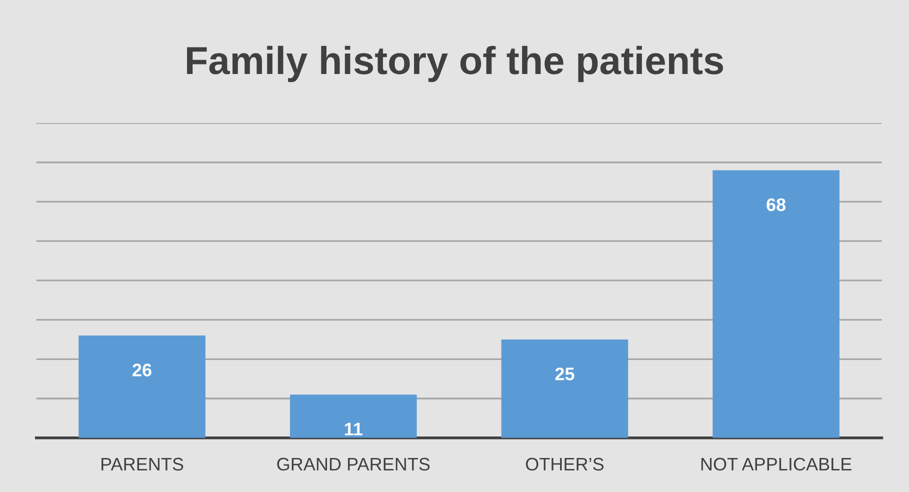 This screenshot has height=492, width=909. Describe the element at coordinates (564, 374) in the screenshot. I see `data-label: 25` at that location.